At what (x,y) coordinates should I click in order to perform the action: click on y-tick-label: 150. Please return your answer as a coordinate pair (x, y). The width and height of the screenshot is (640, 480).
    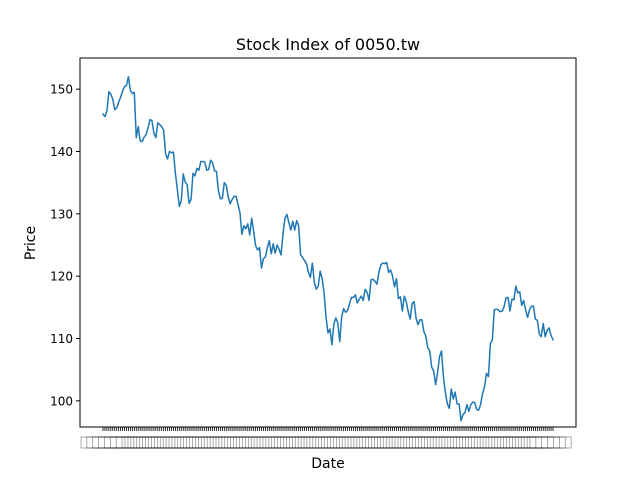
    Looking at the image, I should click on (61, 90).